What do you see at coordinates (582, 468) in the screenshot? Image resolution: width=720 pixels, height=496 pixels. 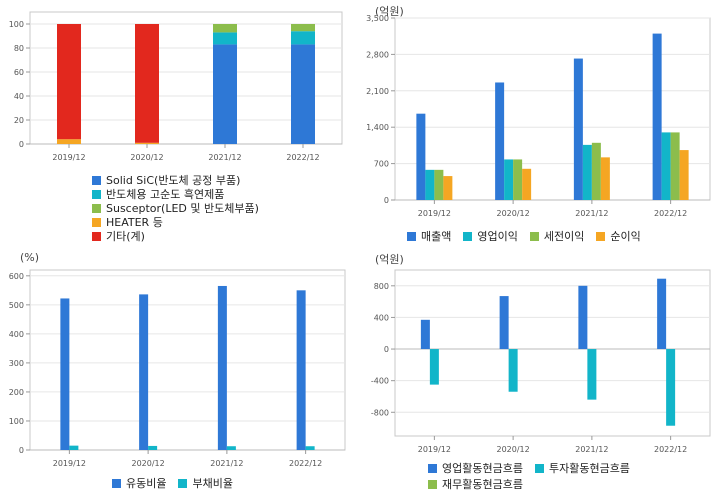 I see `legend-item: 투자활동현금흐름` at bounding box center [582, 468].